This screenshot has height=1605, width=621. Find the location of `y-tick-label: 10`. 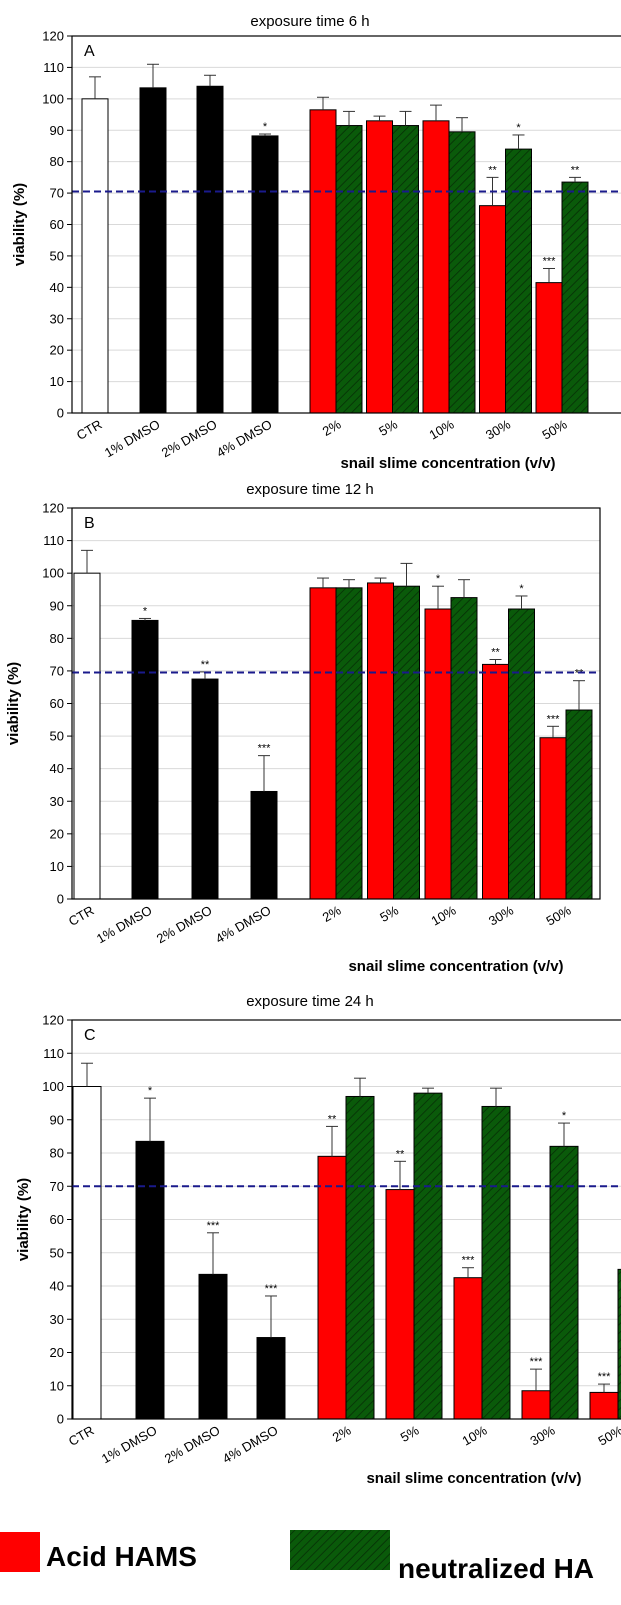

y-tick-label: 10 is located at coordinates (57, 1385).